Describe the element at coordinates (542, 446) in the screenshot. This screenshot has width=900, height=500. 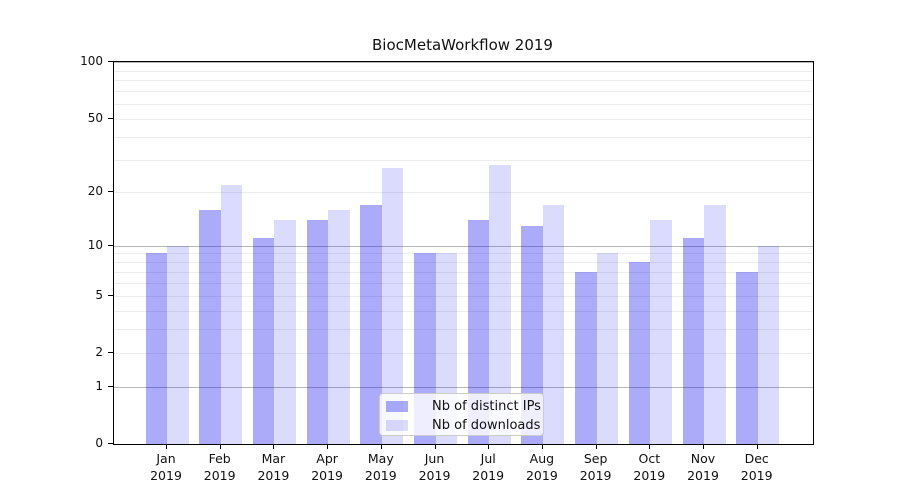
I see `x-tick-aug` at that location.